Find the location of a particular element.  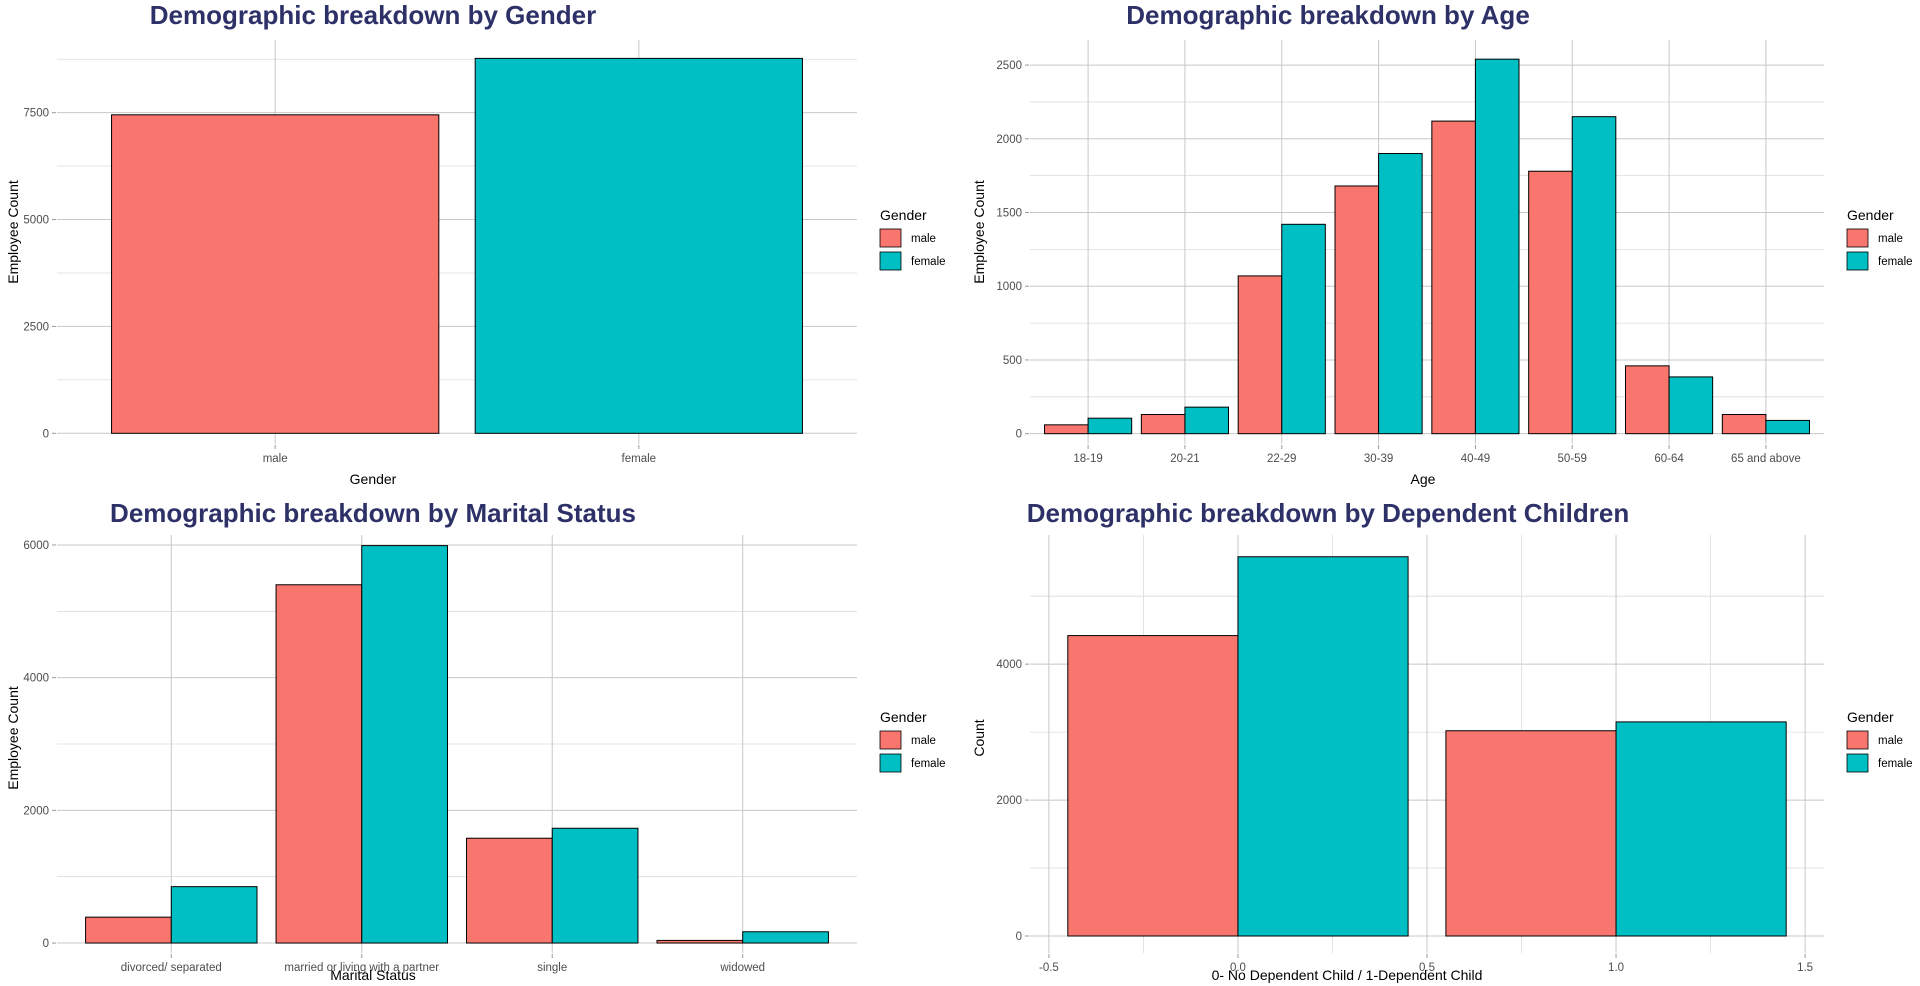

x-tick-label: widowed is located at coordinates (742, 968).